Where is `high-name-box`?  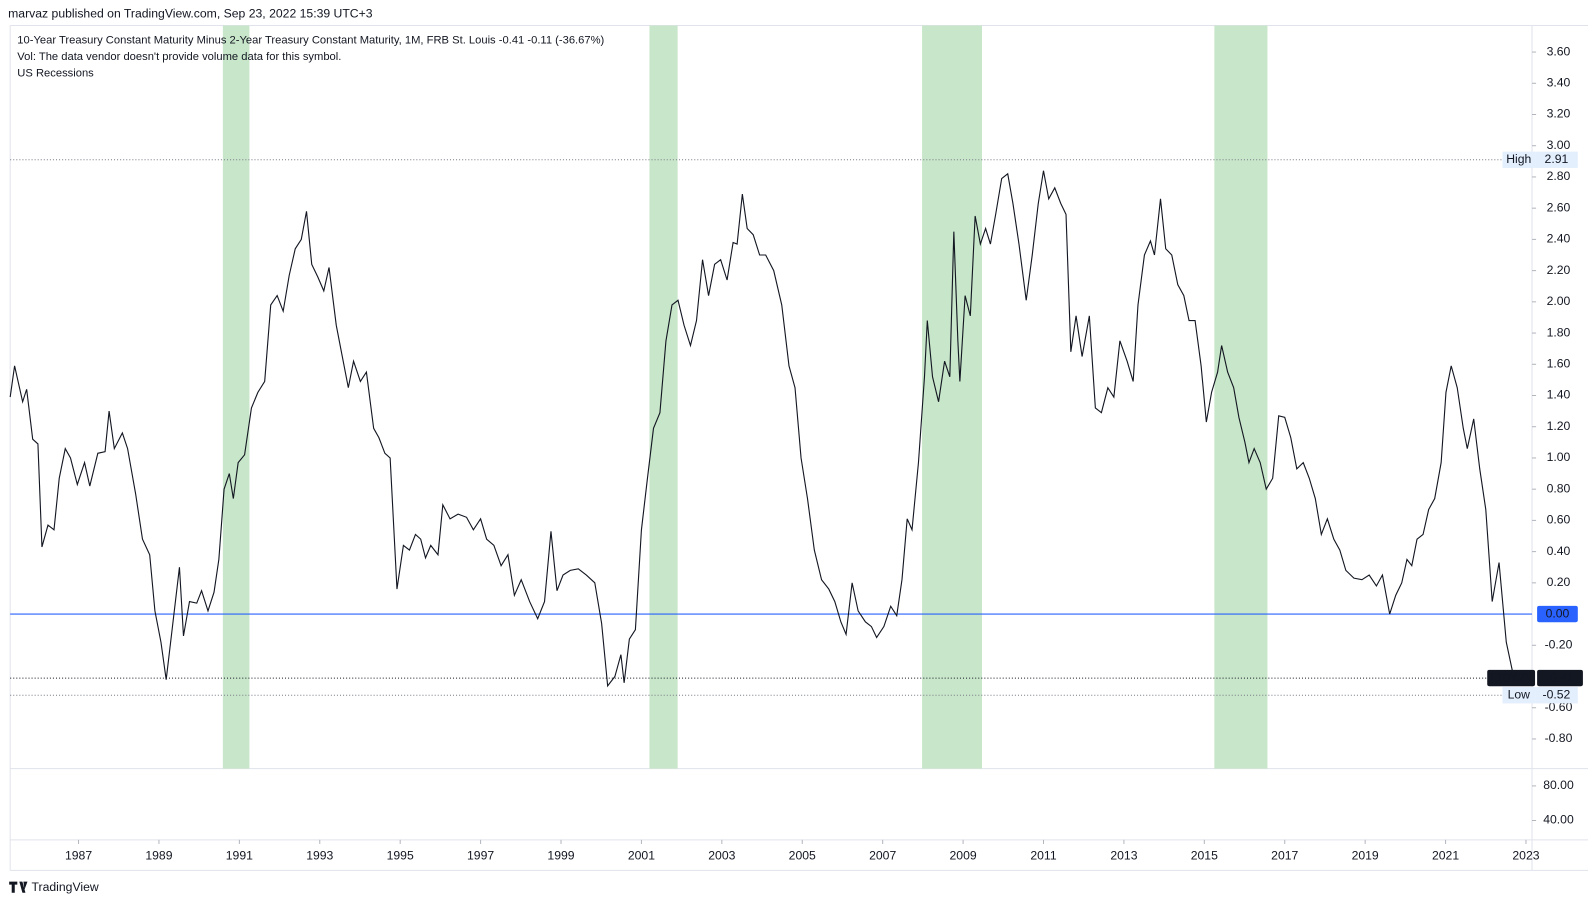
high-name-box is located at coordinates (1519, 159).